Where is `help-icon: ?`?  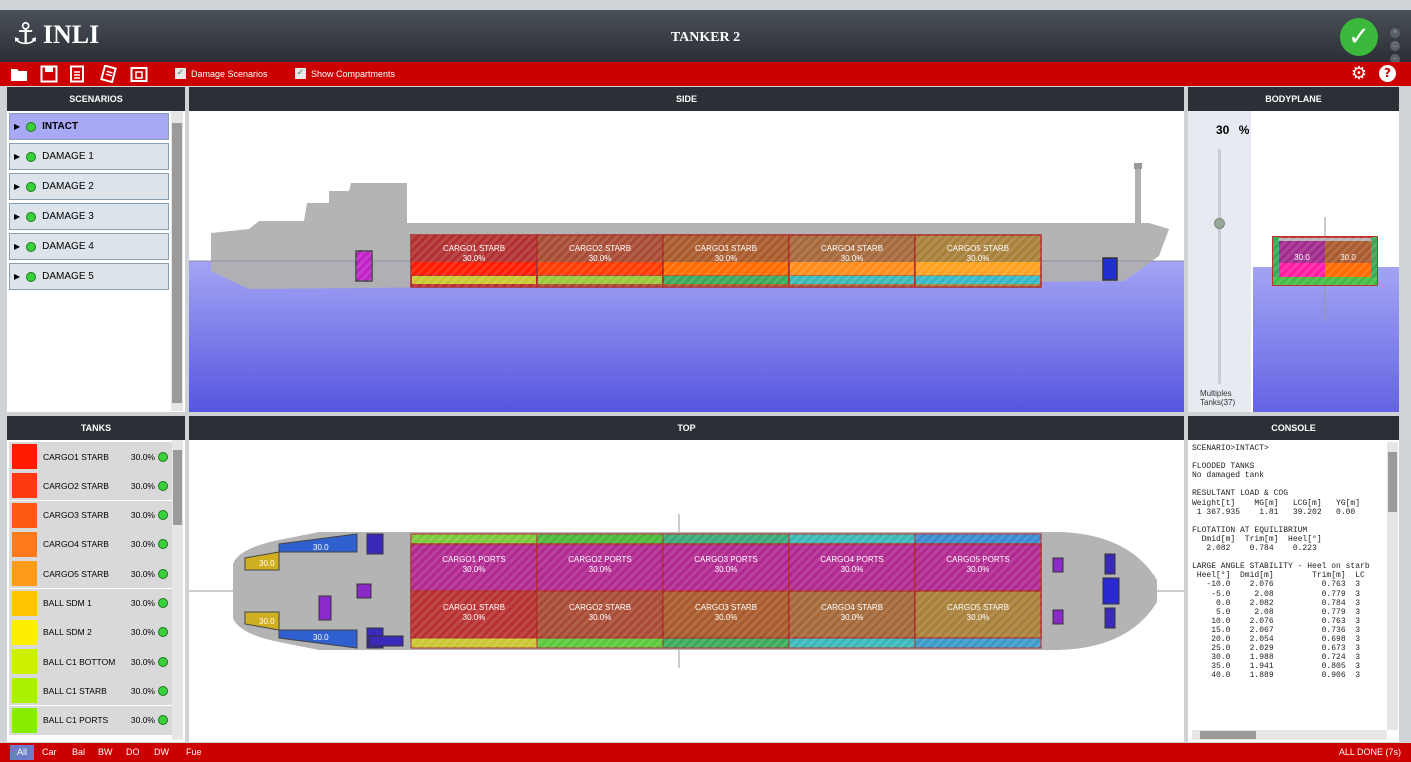 help-icon: ? is located at coordinates (1387, 73).